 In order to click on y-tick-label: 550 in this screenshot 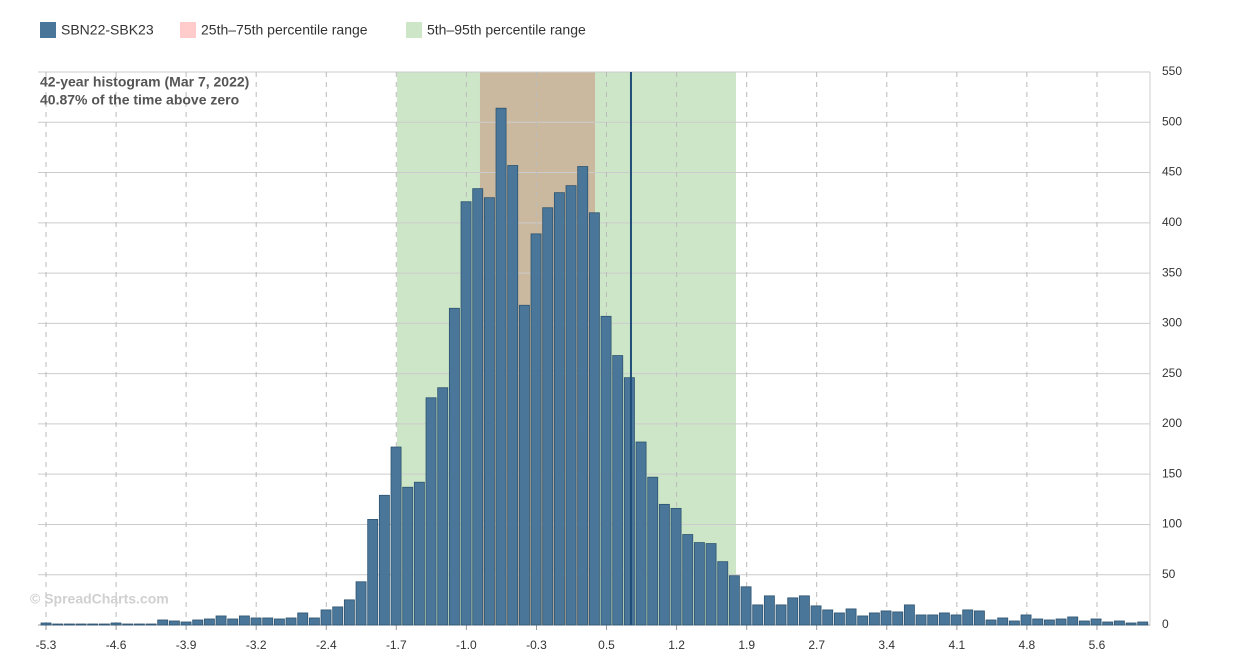, I will do `click(1172, 71)`.